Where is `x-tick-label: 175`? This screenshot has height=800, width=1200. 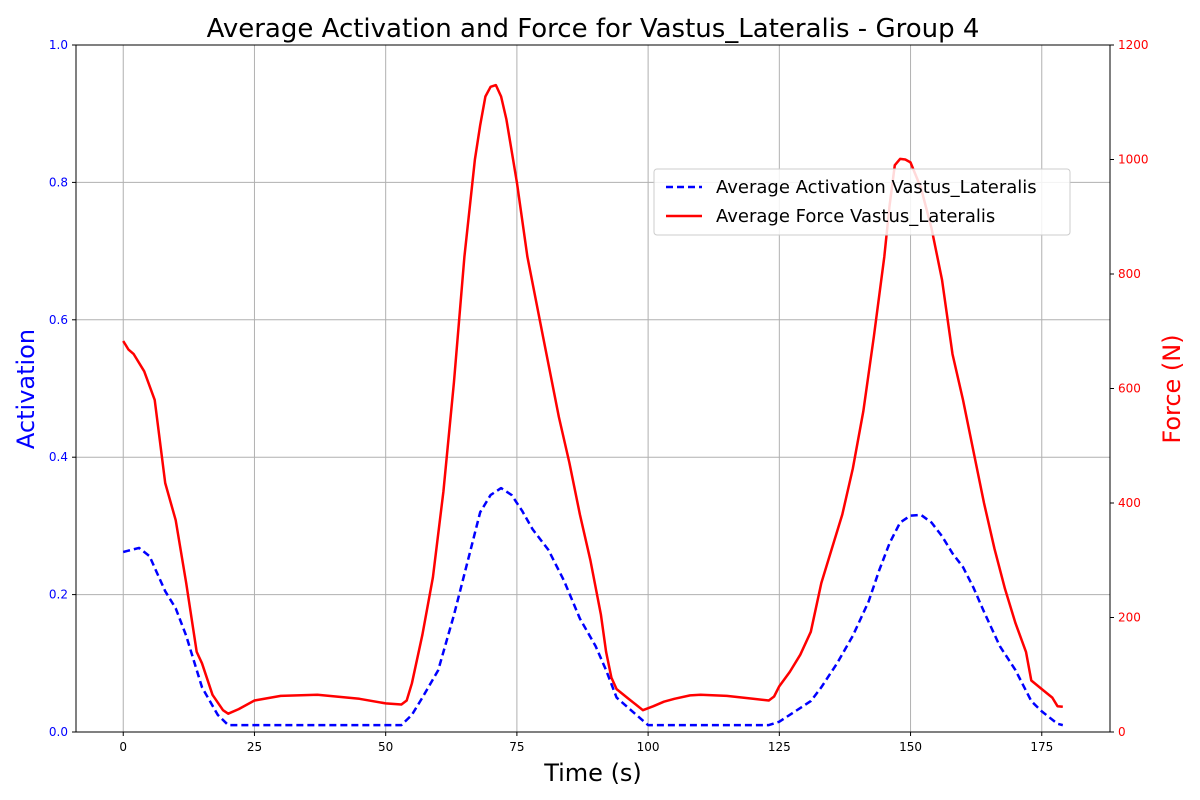 x-tick-label: 175 is located at coordinates (1041, 747).